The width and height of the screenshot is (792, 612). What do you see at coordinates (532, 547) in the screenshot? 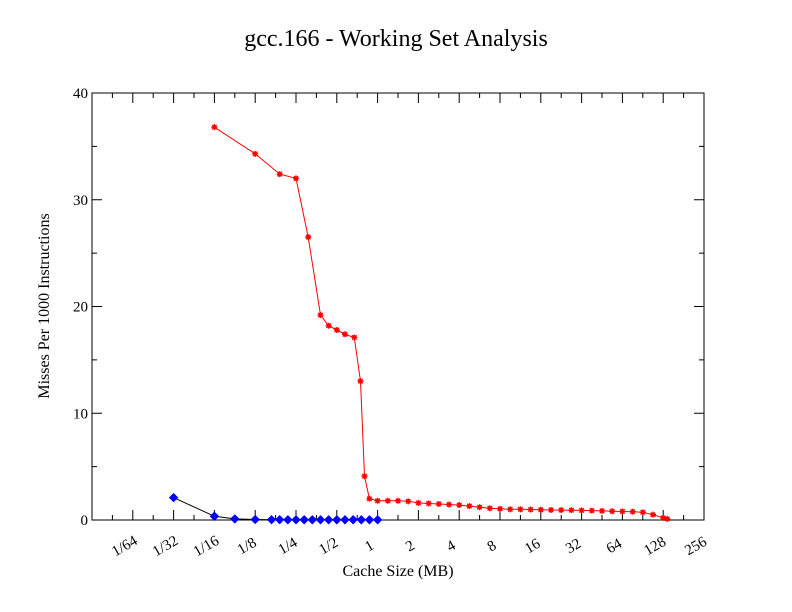
I see `x-tick-label: 16` at bounding box center [532, 547].